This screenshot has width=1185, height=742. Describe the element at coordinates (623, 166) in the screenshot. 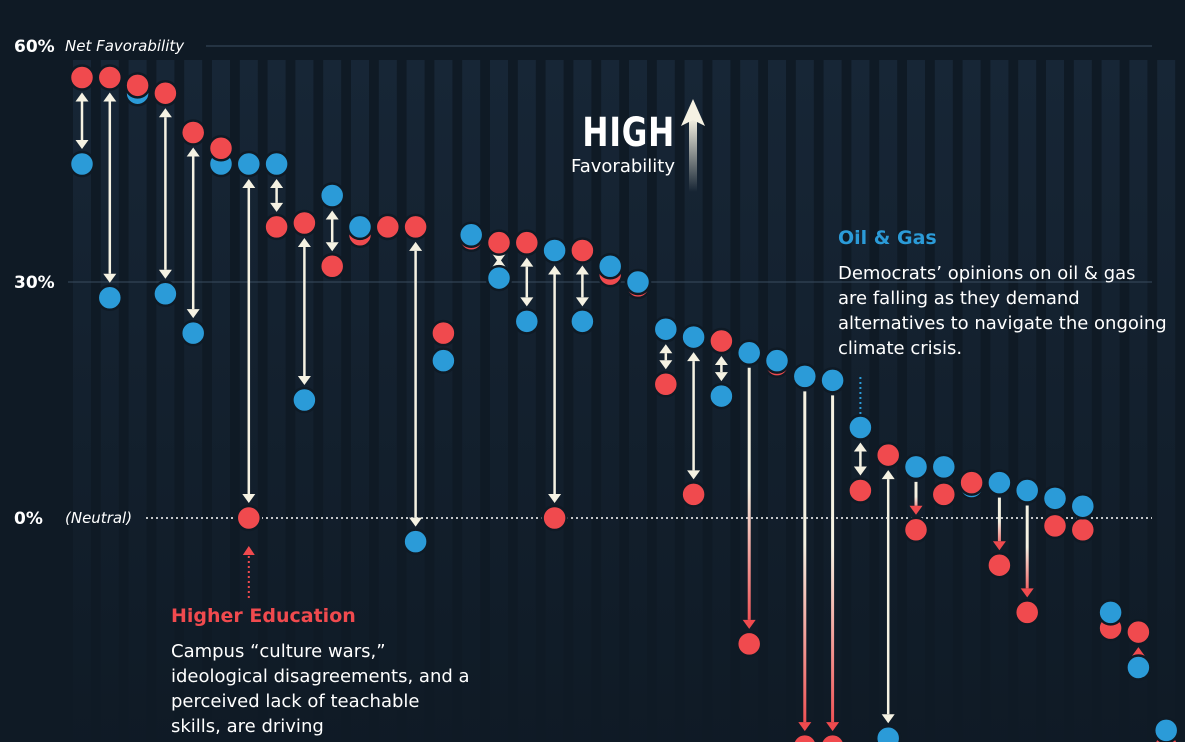

I see `high-label-sub: Favorability` at that location.